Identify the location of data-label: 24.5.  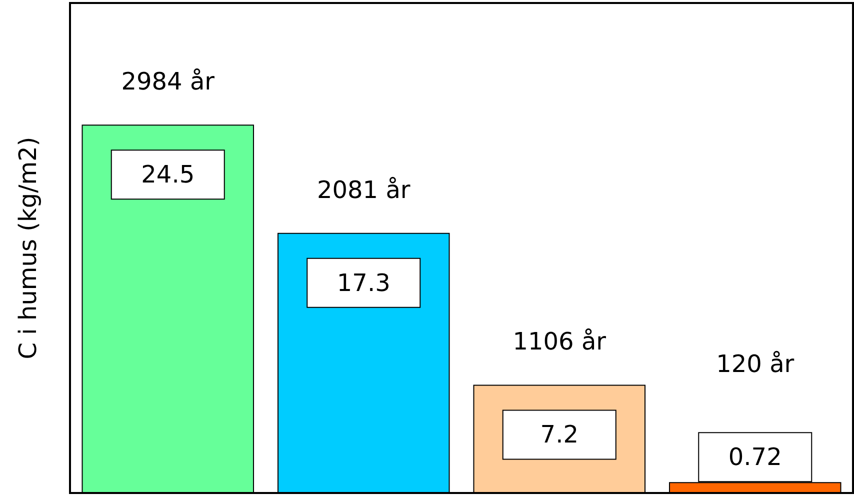
(168, 174).